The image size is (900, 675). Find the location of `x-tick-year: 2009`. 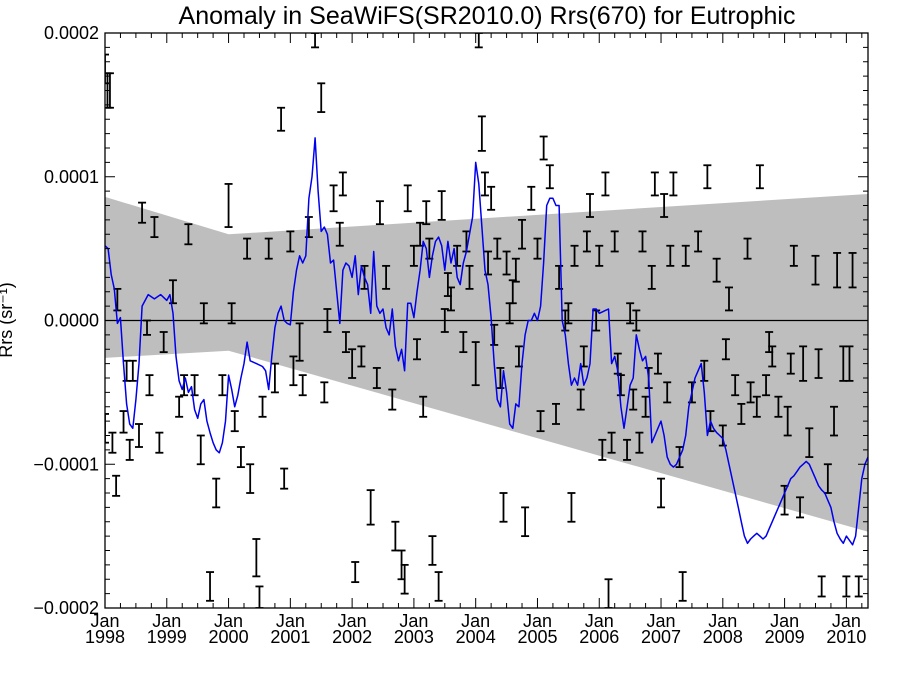

x-tick-year: 2009 is located at coordinates (785, 637).